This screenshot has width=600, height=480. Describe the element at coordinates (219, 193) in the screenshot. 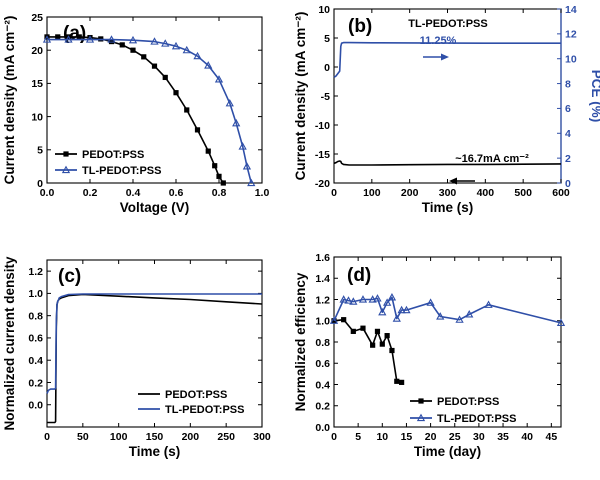

I see `x-tick-label: 0.8` at that location.